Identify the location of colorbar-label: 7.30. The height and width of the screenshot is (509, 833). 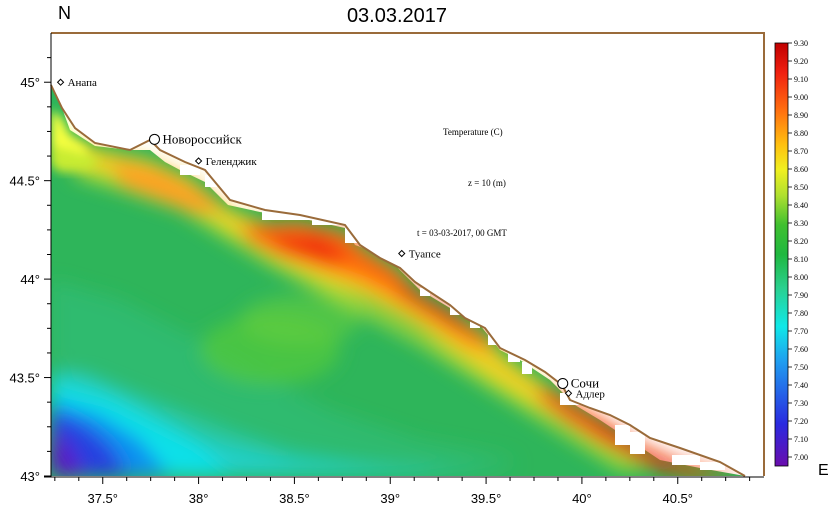
(801, 403).